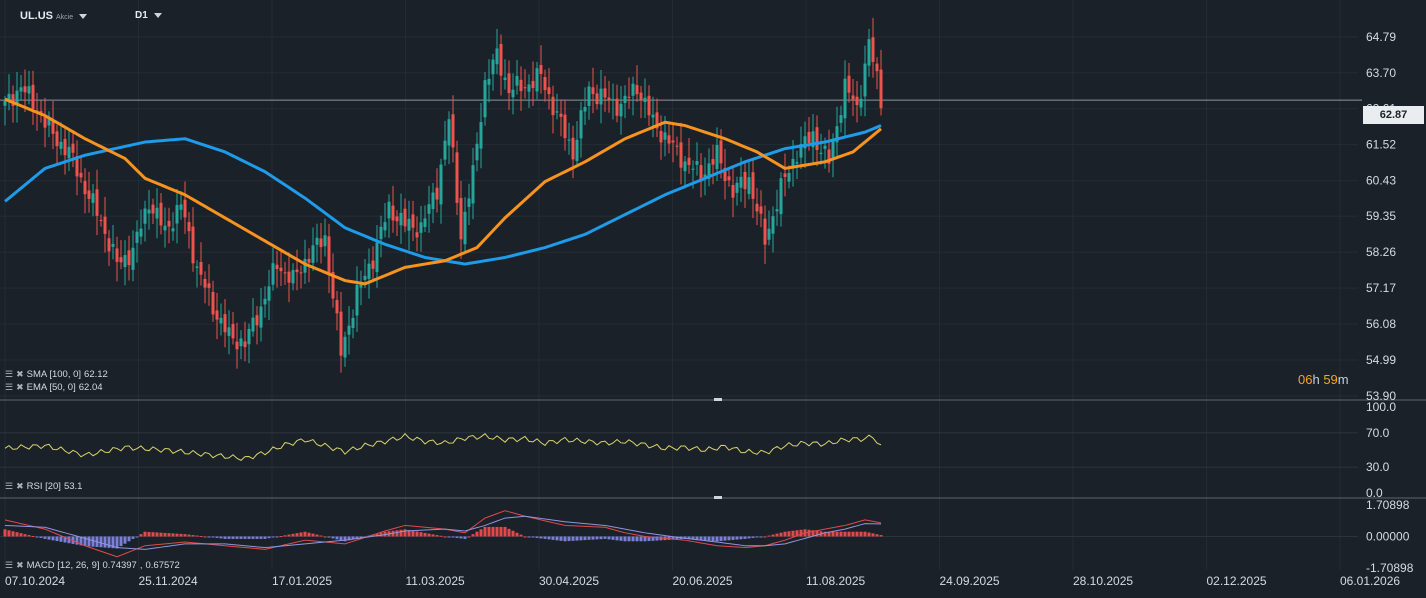 This screenshot has width=1426, height=598. Describe the element at coordinates (65, 17) in the screenshot. I see `instrument-type: Akcie` at that location.